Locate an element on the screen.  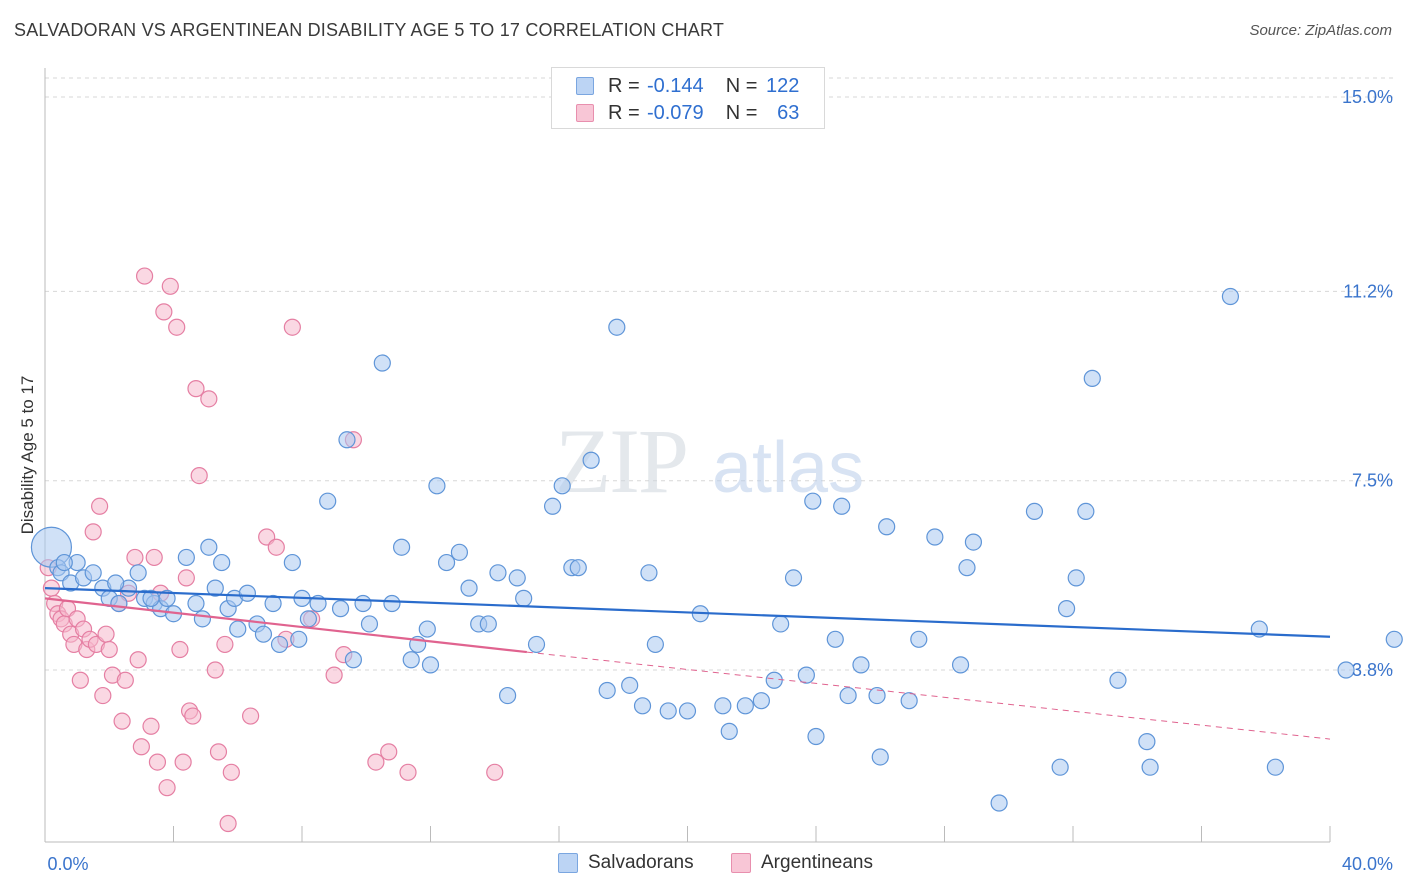
n-value: 63 is located at coordinates (788, 112).